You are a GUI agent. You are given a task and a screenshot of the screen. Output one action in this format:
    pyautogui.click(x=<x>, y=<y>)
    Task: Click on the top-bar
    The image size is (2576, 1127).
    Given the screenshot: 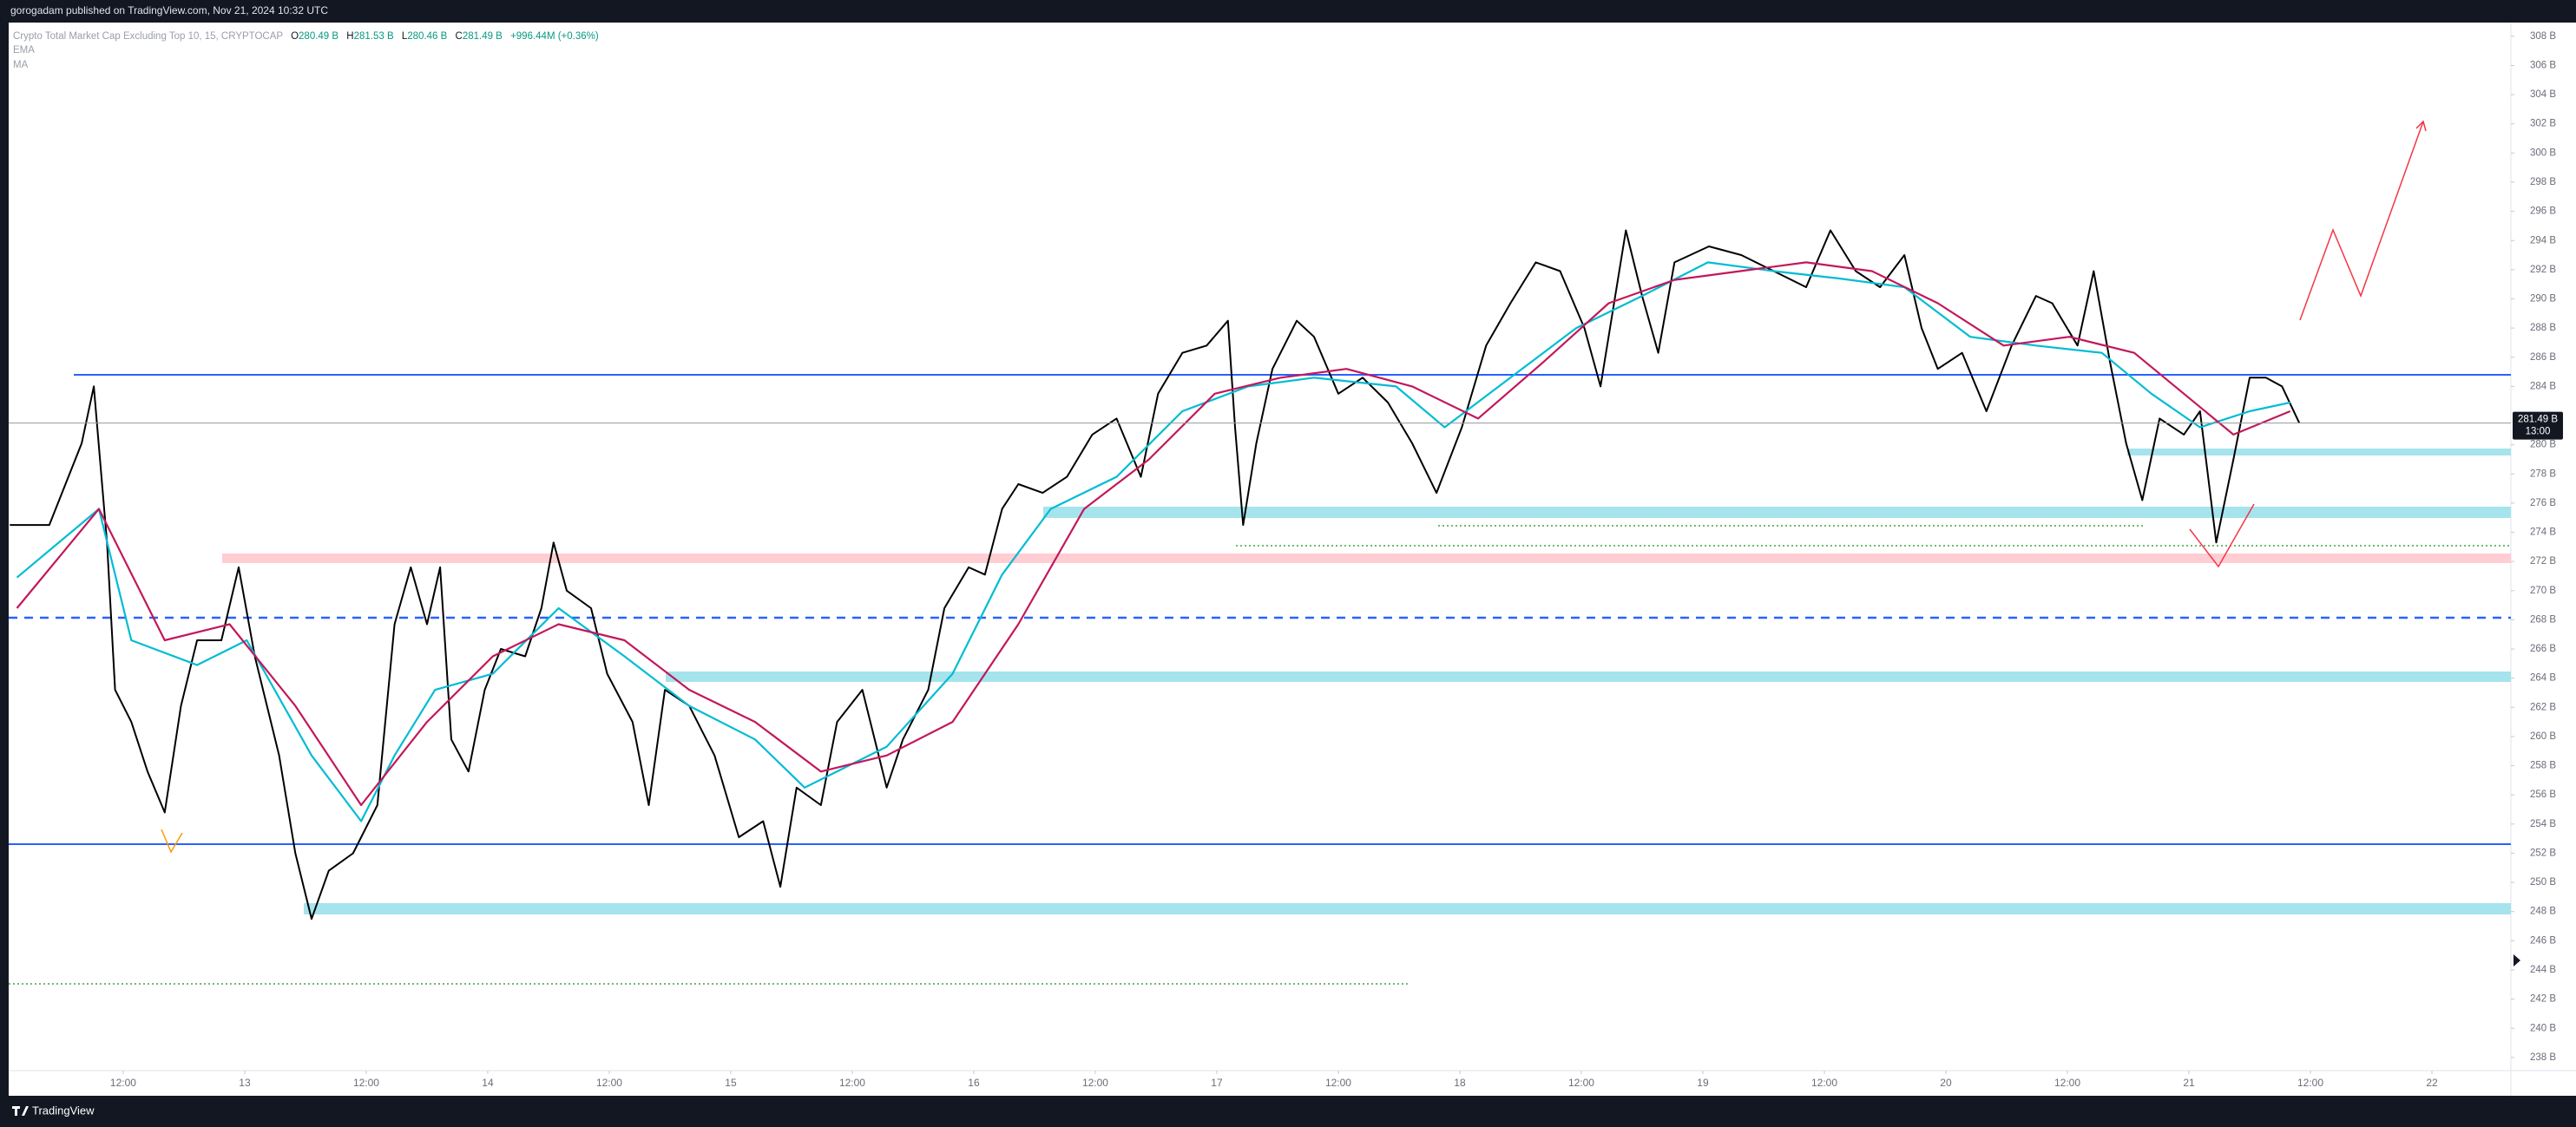 What is the action you would take?
    pyautogui.click(x=1288, y=11)
    